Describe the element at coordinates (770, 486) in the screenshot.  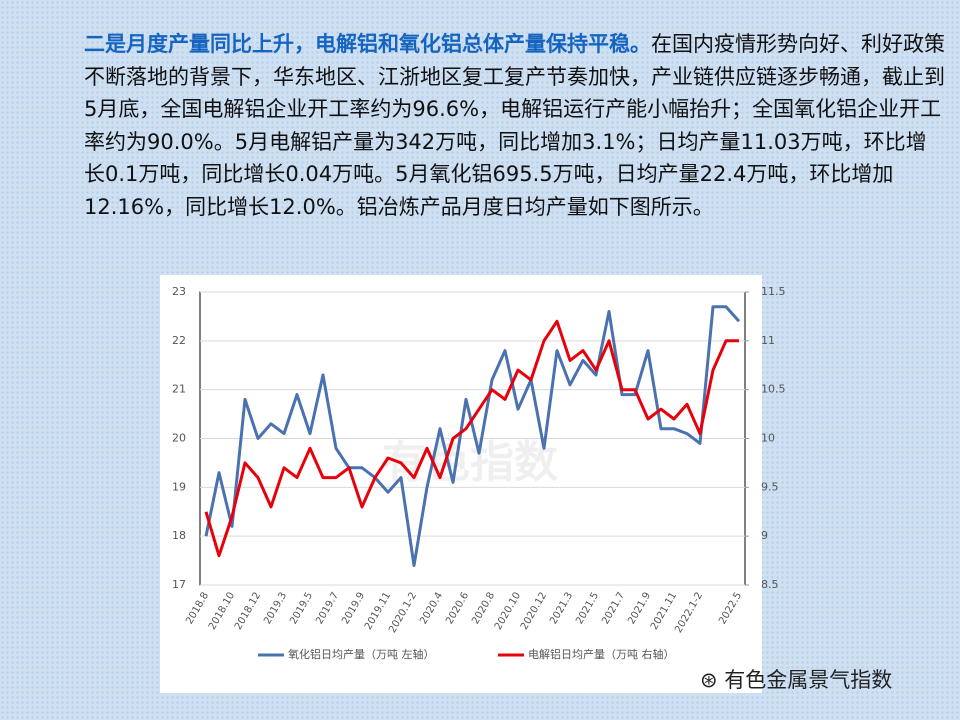
I see `y2-tick-label: 9.5` at that location.